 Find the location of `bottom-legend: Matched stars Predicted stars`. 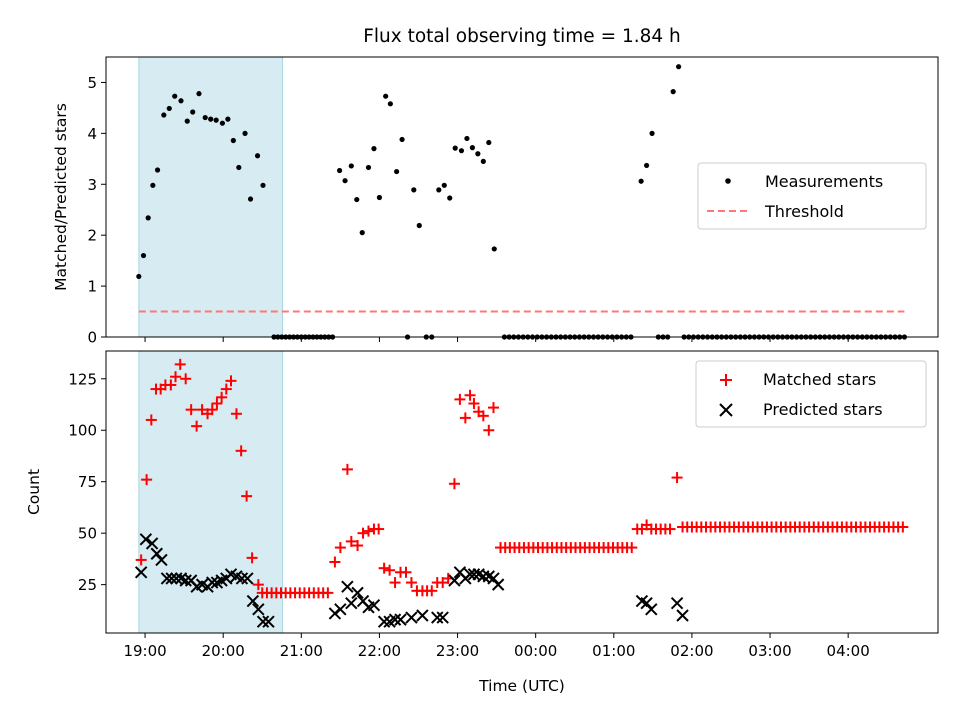

bottom-legend: Matched stars Predicted stars is located at coordinates (811, 394).